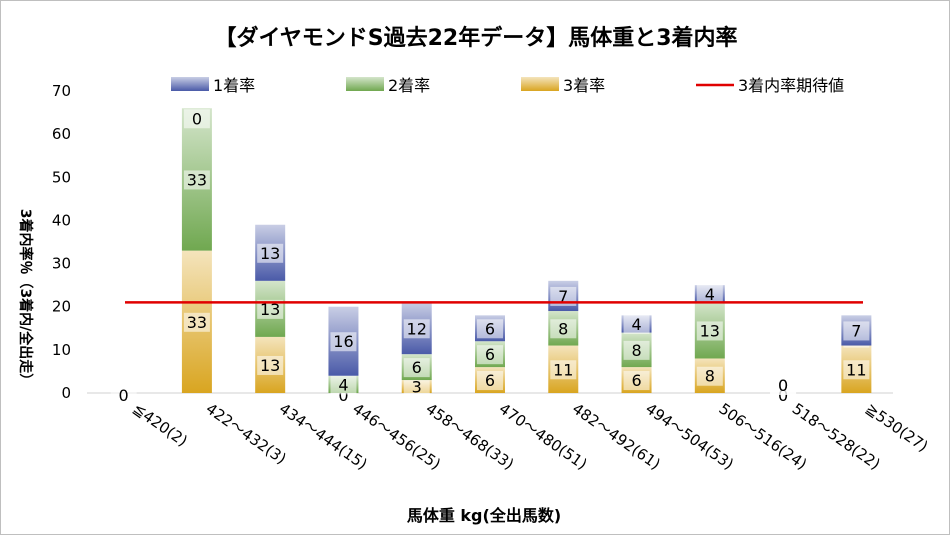 Image resolution: width=950 pixels, height=538 pixels. Describe the element at coordinates (61, 91) in the screenshot. I see `y-tick-label: 70` at that location.